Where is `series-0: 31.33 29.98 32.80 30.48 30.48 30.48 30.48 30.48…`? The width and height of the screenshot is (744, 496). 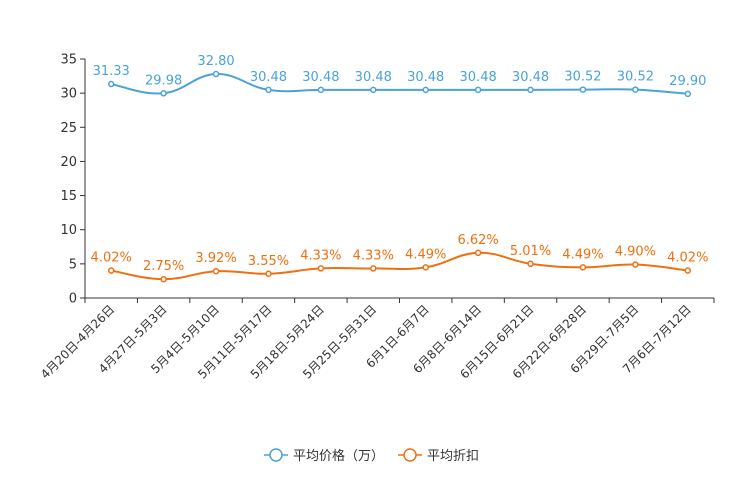
series-0: 31.33 29.98 32.80 30.48 30.48 30.48 30.48 30.48… is located at coordinates (399, 76).